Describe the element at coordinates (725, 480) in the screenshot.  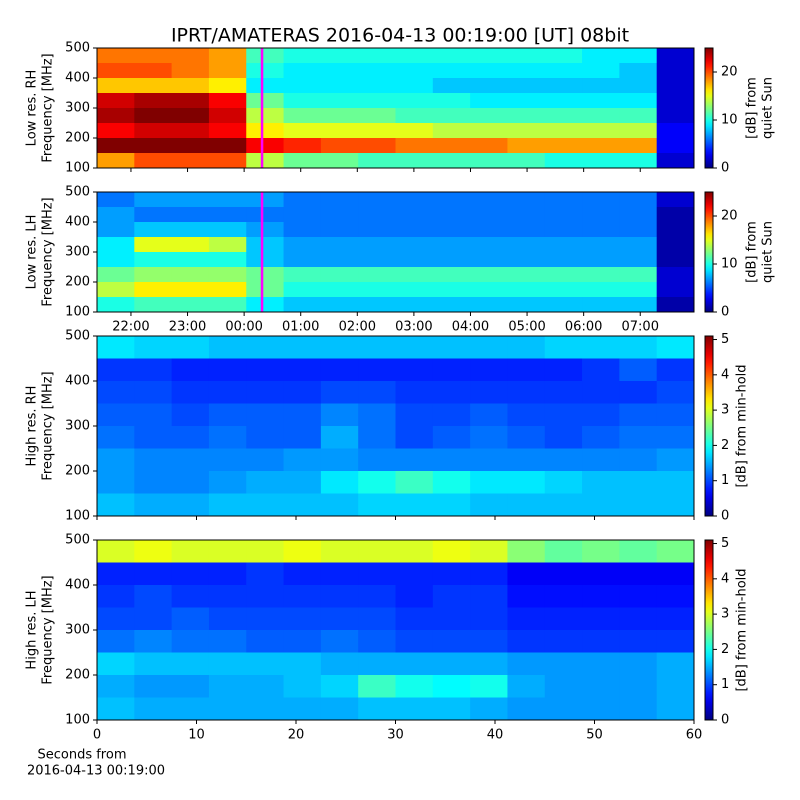
I see `colorbar-tick-label: 1` at that location.